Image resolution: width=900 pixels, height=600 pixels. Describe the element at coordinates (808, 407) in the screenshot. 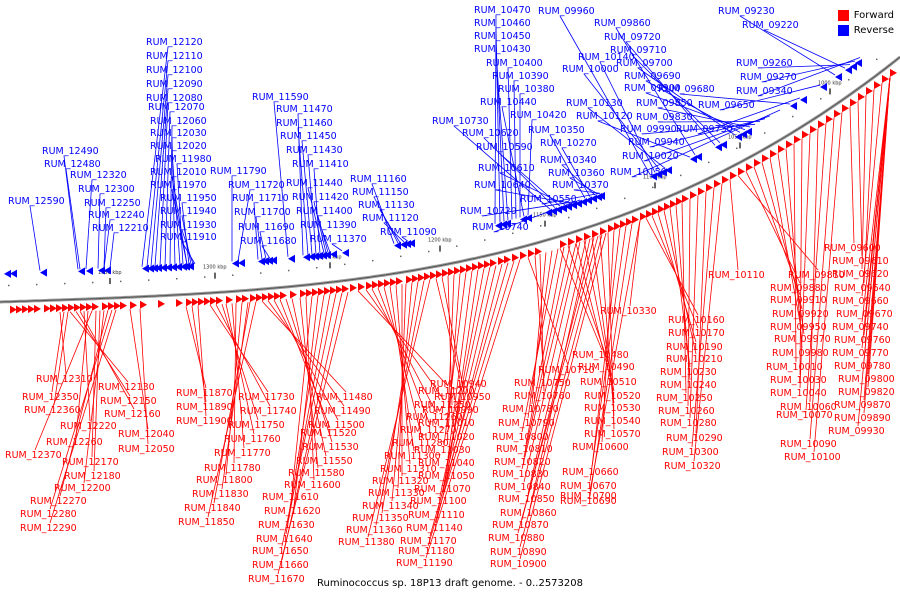

I see `forward-gene-label: RUM_10060` at that location.